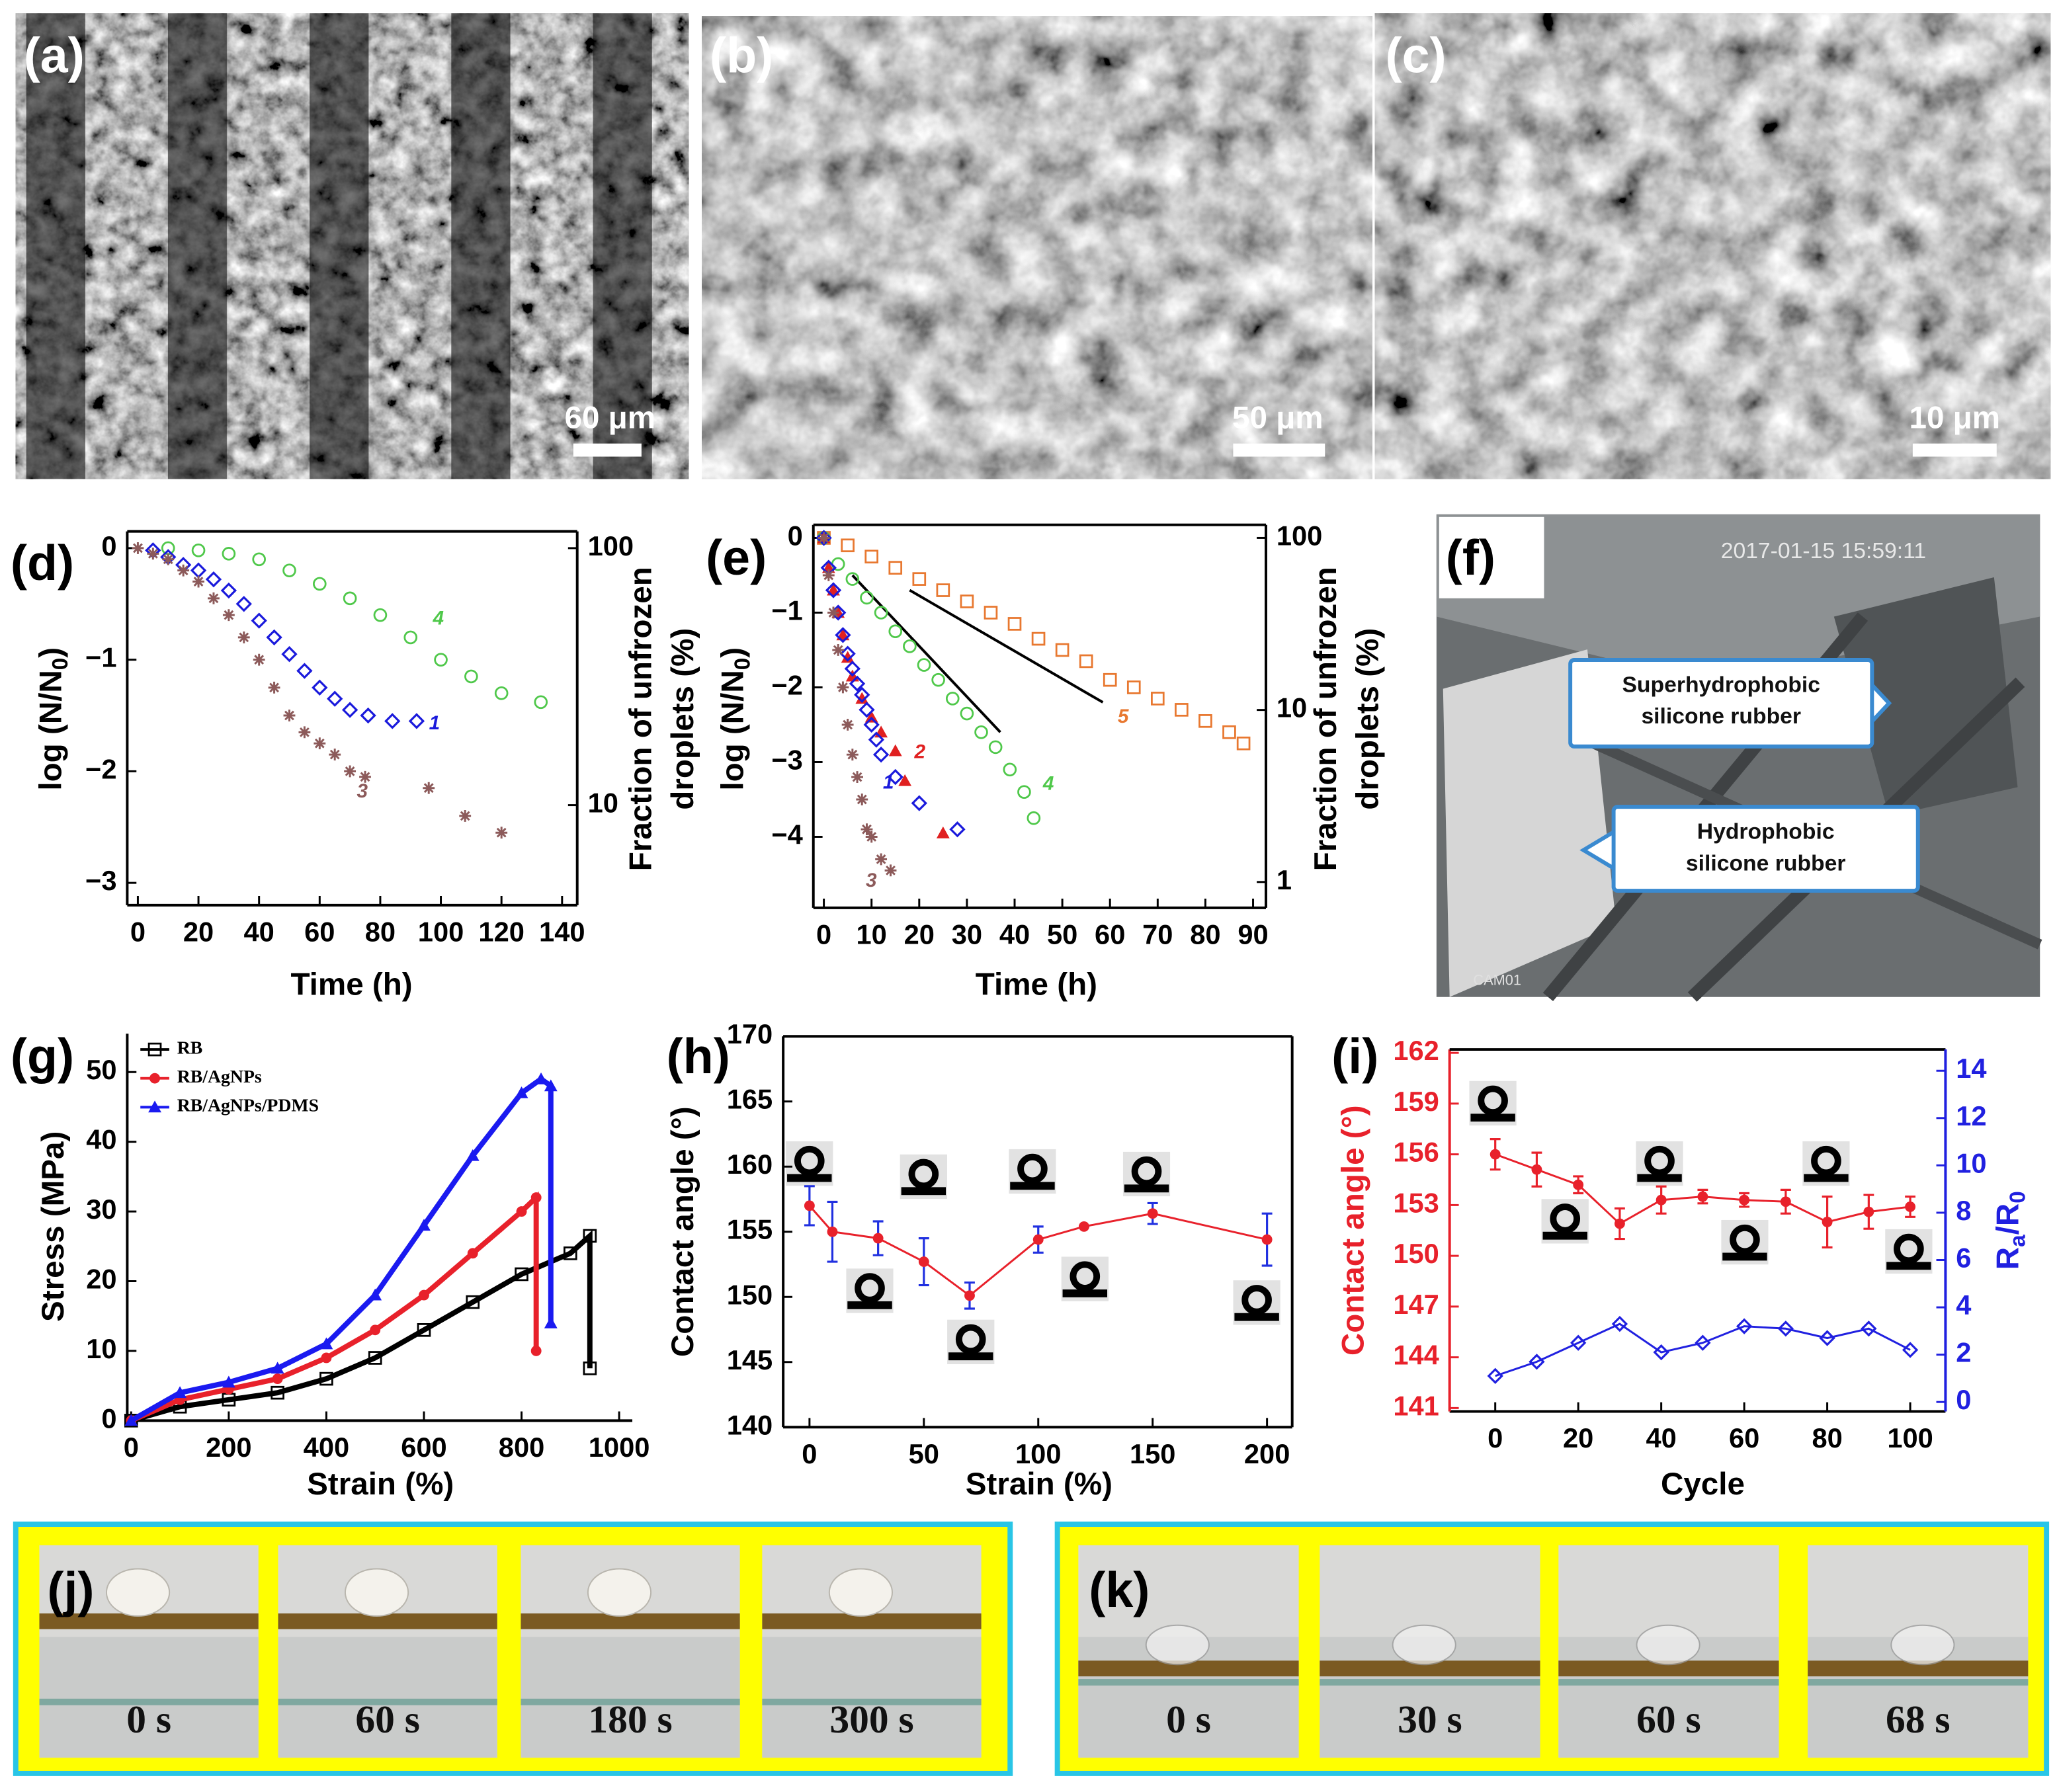  Describe the element at coordinates (2017, 1197) in the screenshot. I see `label-part: 0` at that location.